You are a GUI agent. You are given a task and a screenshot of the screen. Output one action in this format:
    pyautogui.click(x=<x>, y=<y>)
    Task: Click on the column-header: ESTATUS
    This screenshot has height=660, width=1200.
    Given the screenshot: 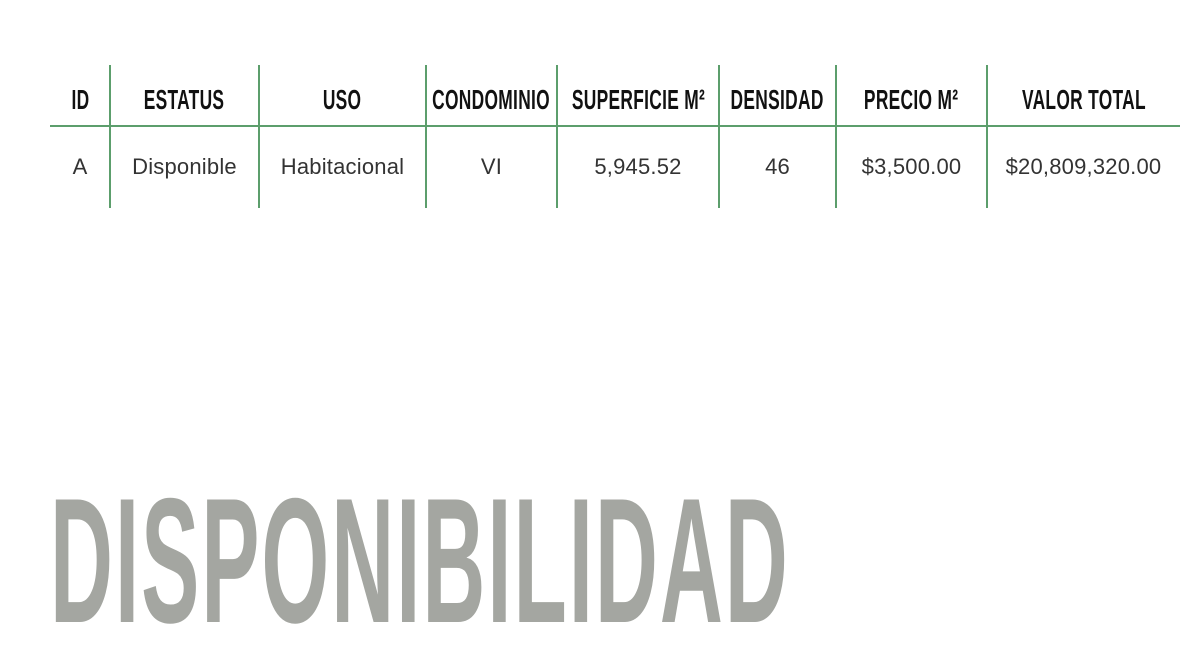 What is the action you would take?
    pyautogui.click(x=184, y=100)
    